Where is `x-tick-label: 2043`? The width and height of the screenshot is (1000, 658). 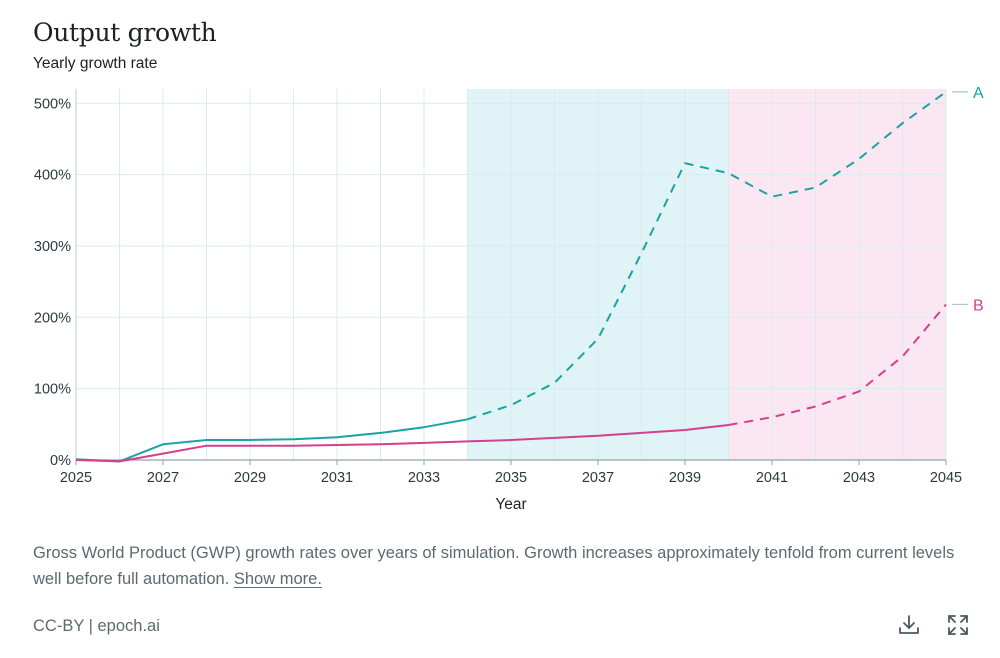
x-tick-label: 2043 is located at coordinates (859, 478).